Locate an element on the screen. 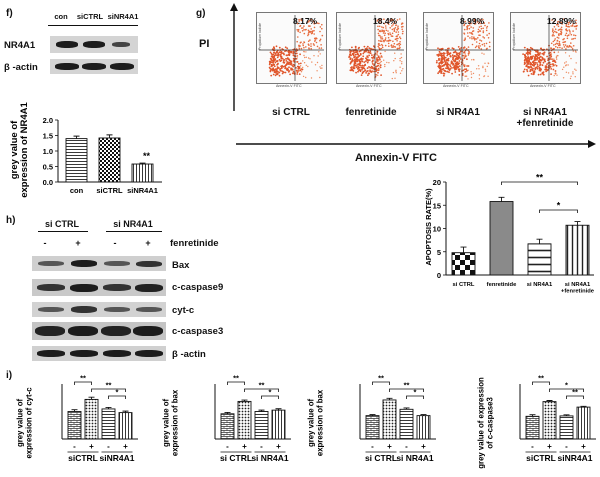  panel-label-i: i) is located at coordinates (9, 375).